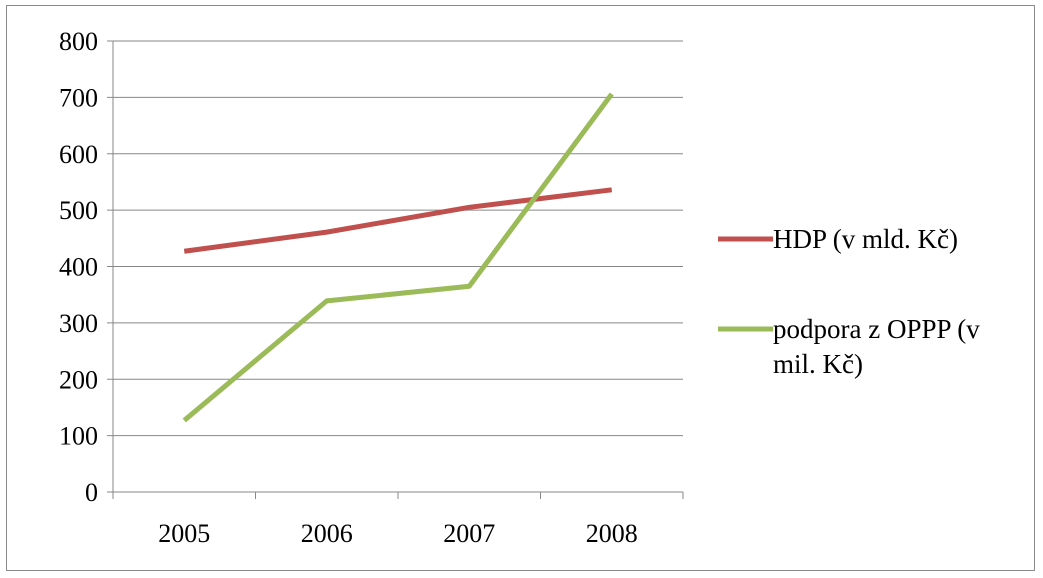 The height and width of the screenshot is (578, 1043). What do you see at coordinates (398, 520) in the screenshot?
I see `x-axis-ticks: 2005 2006 2007 2008` at bounding box center [398, 520].